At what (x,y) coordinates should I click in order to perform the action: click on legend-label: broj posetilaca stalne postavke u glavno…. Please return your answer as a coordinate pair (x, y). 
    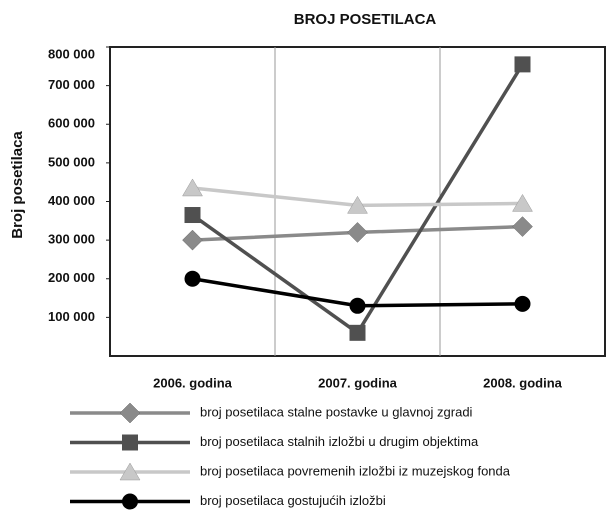
    Looking at the image, I should click on (336, 411).